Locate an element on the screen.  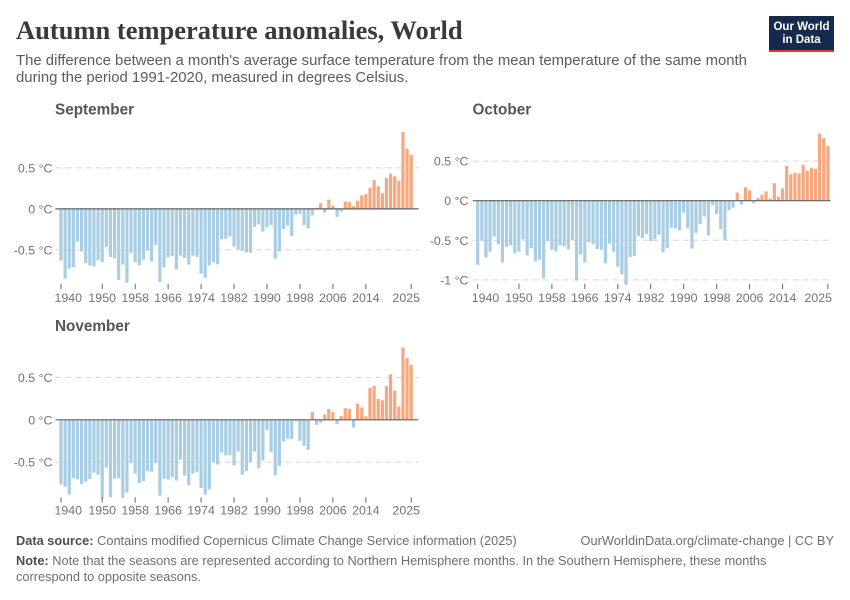
svg-text: November is located at coordinates (92, 326).